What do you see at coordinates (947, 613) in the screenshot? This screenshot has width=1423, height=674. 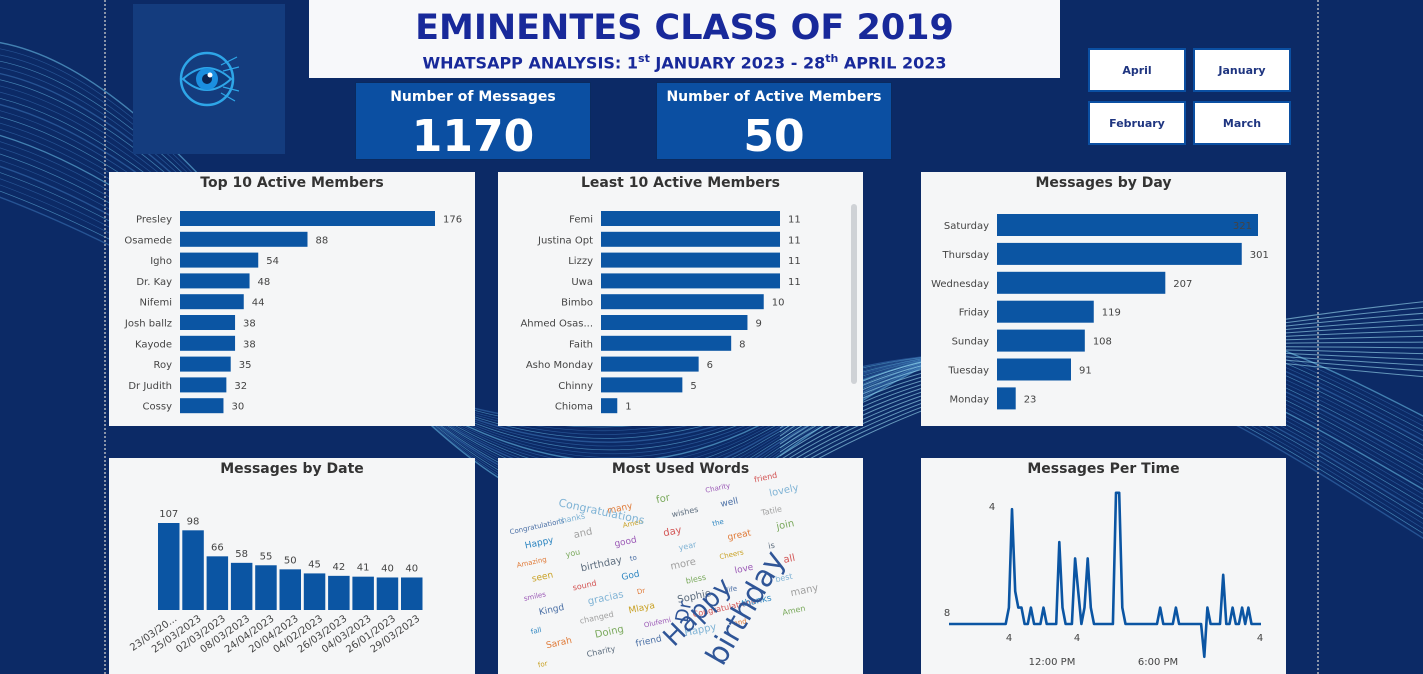 I see `data-label: 8` at bounding box center [947, 613].